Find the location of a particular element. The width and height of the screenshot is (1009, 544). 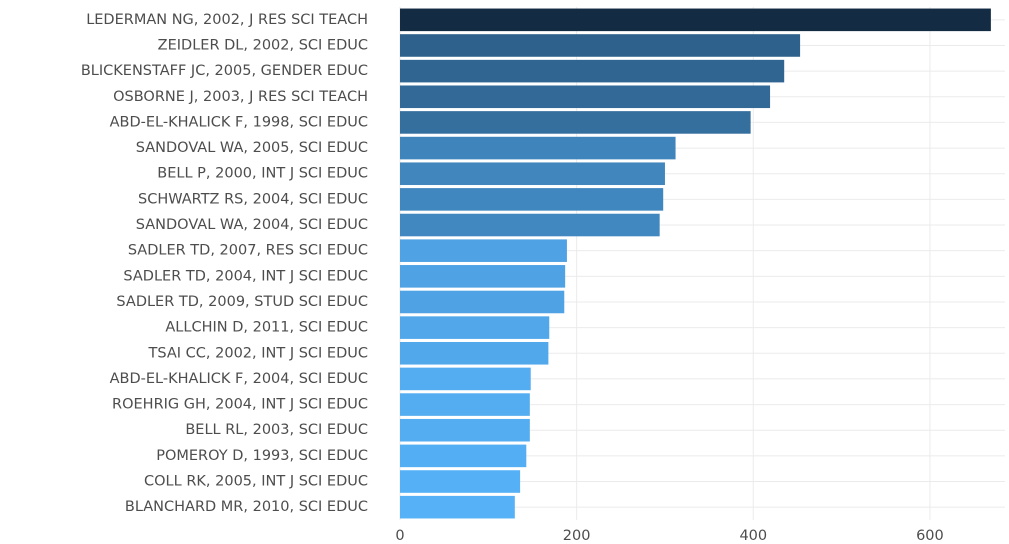

y-tick-label: SADLER TD, 2004, INT J SCI EDUC is located at coordinates (245, 276).